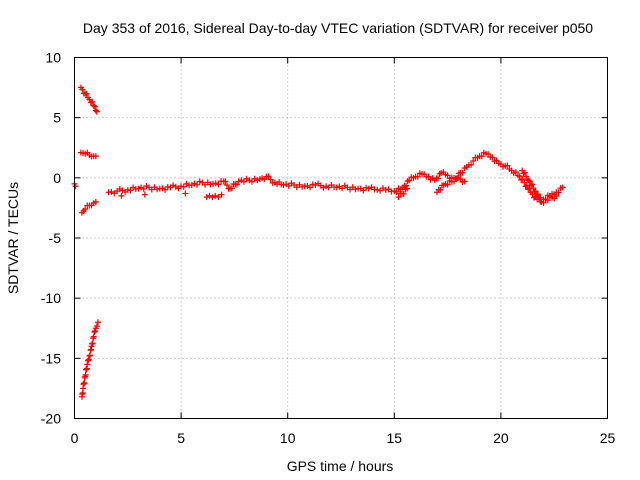 The image size is (640, 480). What do you see at coordinates (501, 438) in the screenshot?
I see `x-tick-label: 20` at bounding box center [501, 438].